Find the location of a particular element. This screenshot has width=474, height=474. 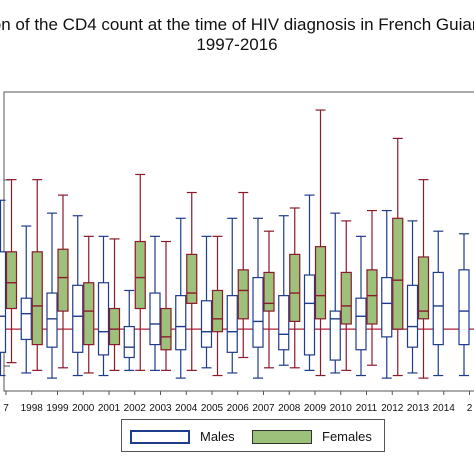

males-box-2001 is located at coordinates (103, 306).